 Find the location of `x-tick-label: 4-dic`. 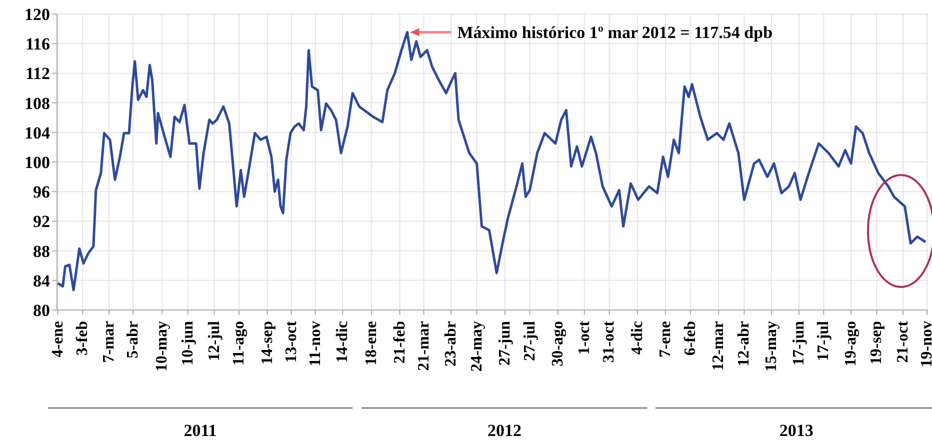

x-tick-label: 4-dic is located at coordinates (637, 338).